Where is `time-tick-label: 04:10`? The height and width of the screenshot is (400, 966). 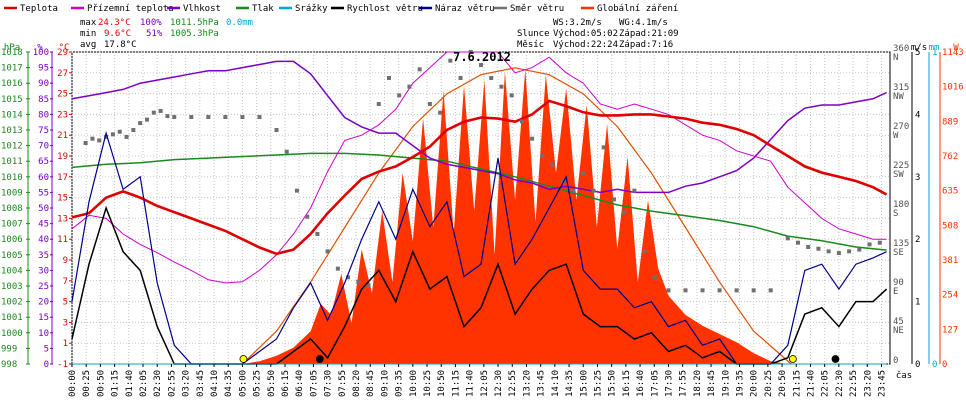
time-tick-label: 04:10 is located at coordinates (215, 383).